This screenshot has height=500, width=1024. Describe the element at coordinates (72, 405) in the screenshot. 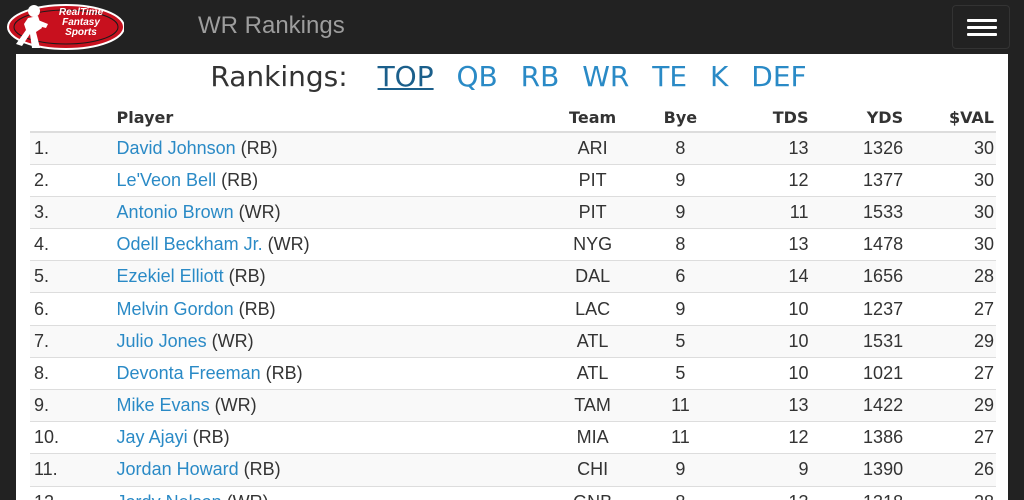

I see `cell-rank: 9.` at that location.